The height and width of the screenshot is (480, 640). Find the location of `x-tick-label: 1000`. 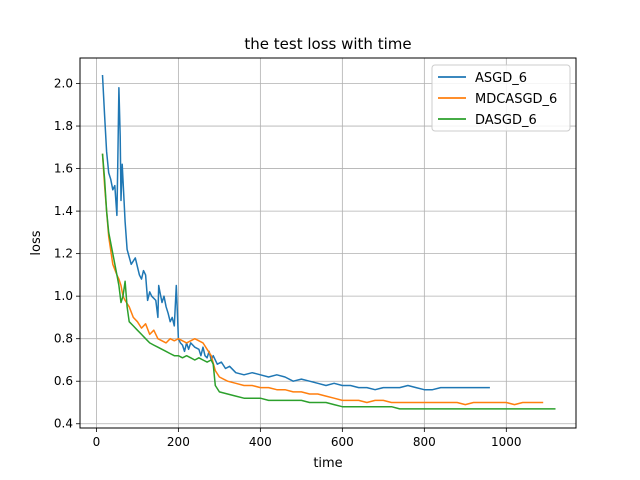

x-tick-label: 1000 is located at coordinates (506, 442).